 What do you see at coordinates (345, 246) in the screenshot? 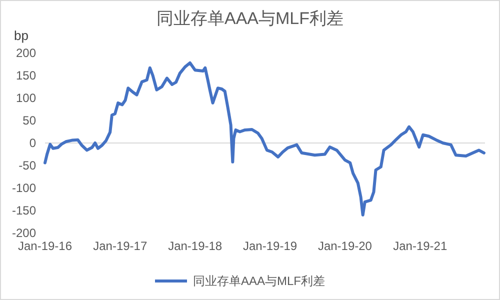
I see `x-tick-label: Jan-19-20` at bounding box center [345, 246].